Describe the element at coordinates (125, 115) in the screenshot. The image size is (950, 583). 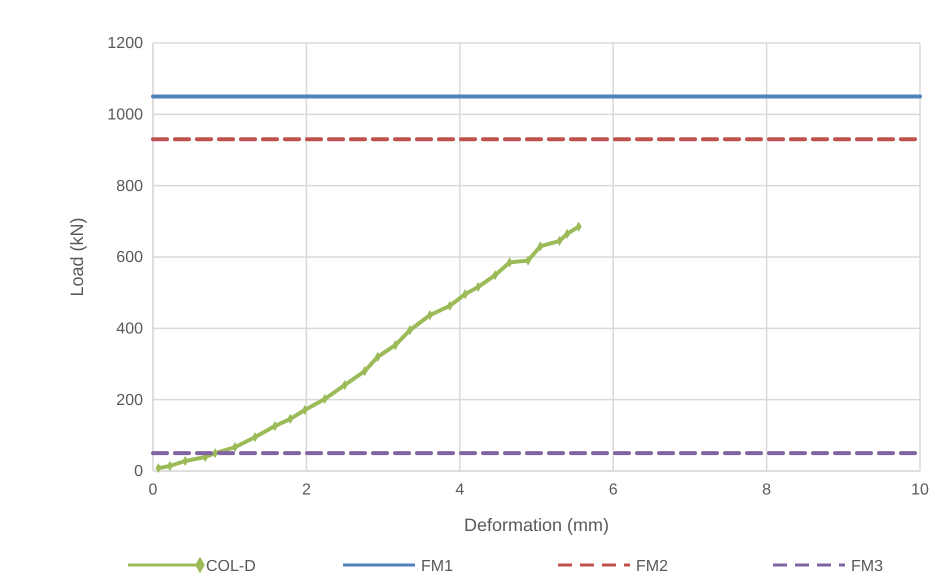
I see `y-tick-label: 1000` at that location.